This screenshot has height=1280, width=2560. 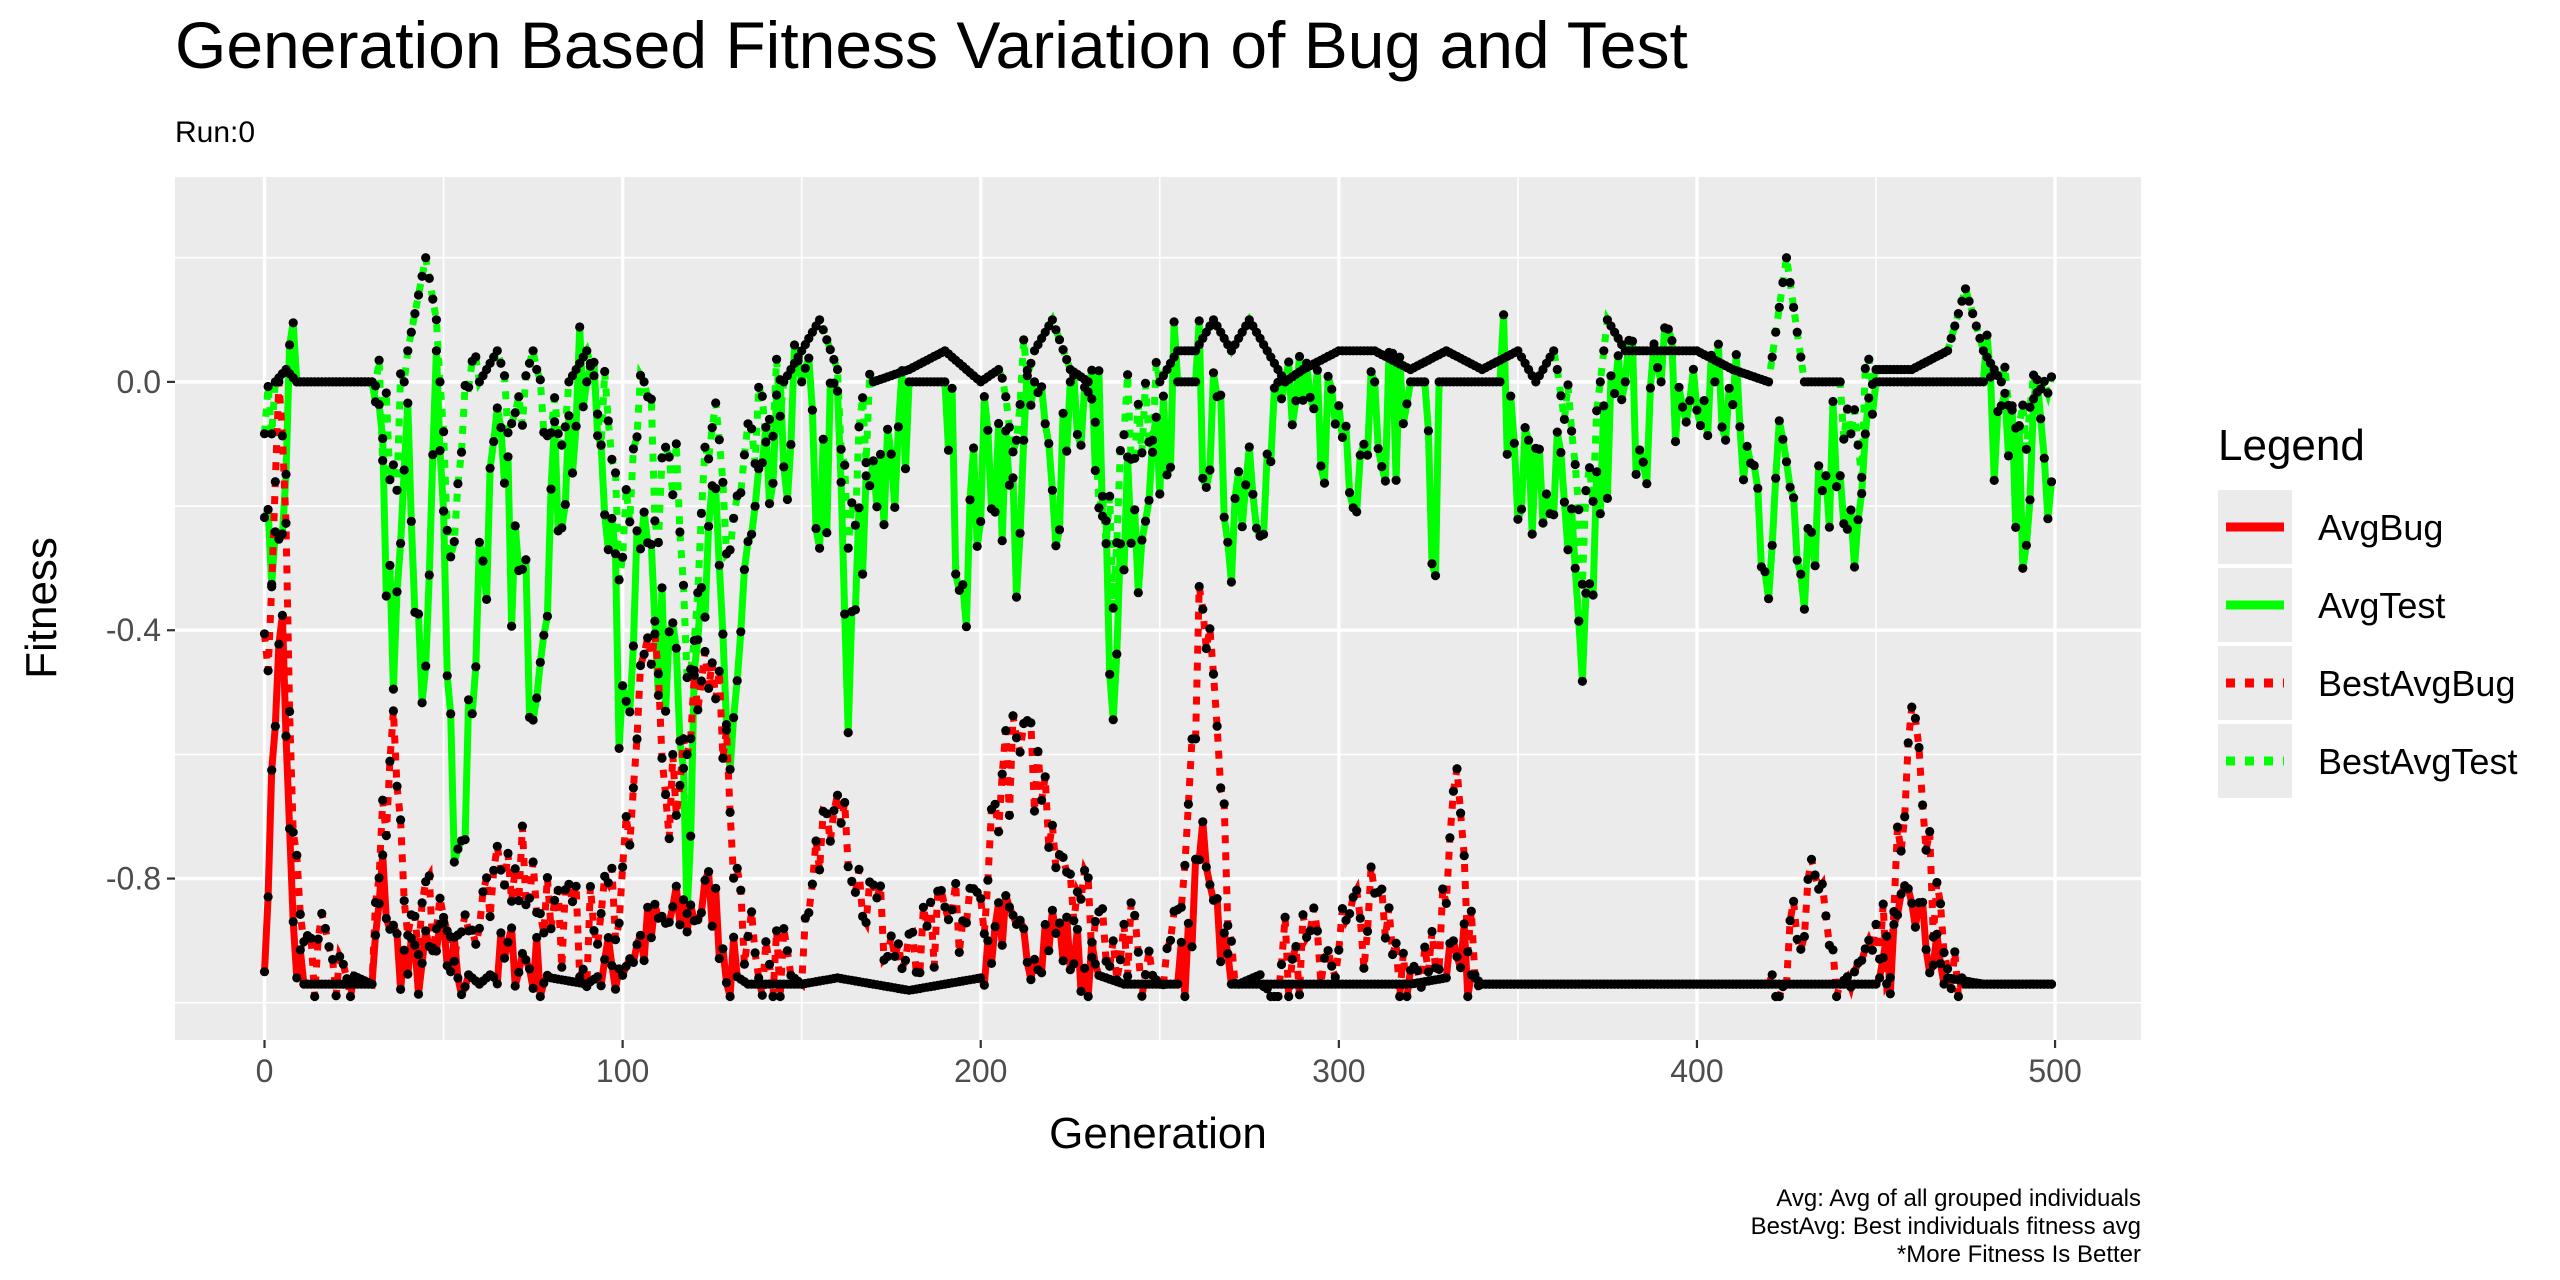 I want to click on legend-label-avgtest: AvgTest, so click(x=2381, y=605).